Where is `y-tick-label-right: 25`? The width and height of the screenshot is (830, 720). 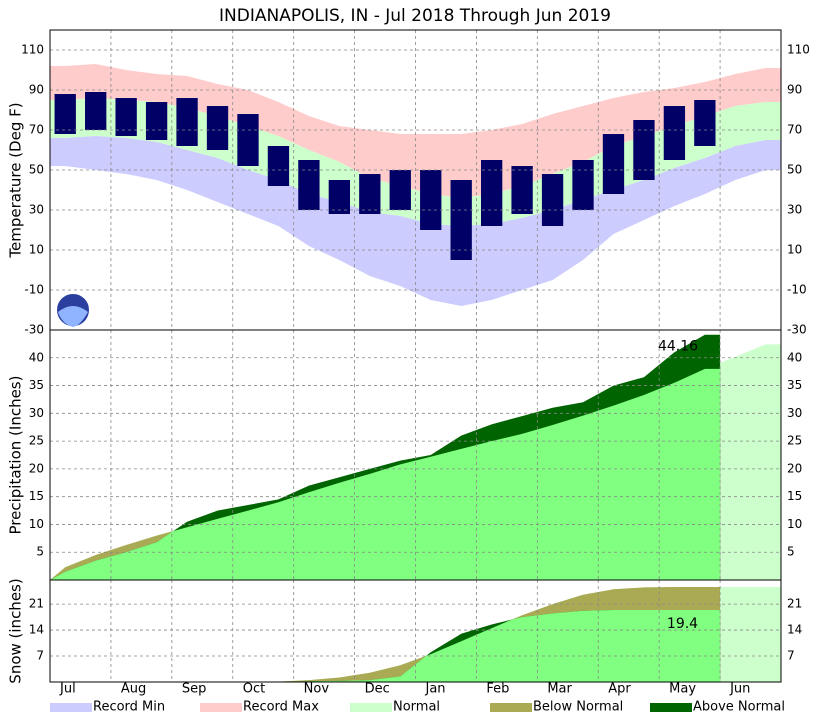
y-tick-label-right: 25 is located at coordinates (794, 441).